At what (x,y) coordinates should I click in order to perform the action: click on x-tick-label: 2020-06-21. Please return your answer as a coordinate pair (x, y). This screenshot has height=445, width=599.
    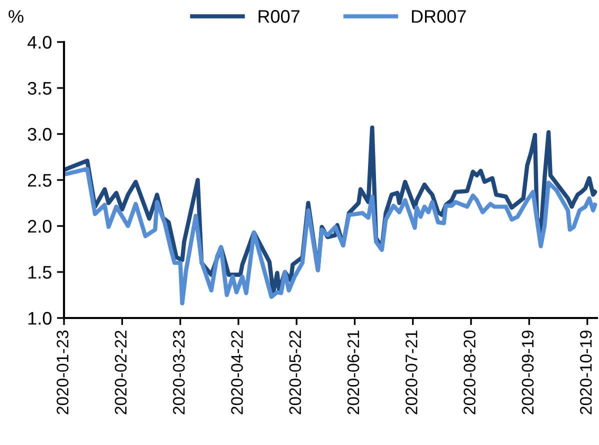
    Looking at the image, I should click on (353, 372).